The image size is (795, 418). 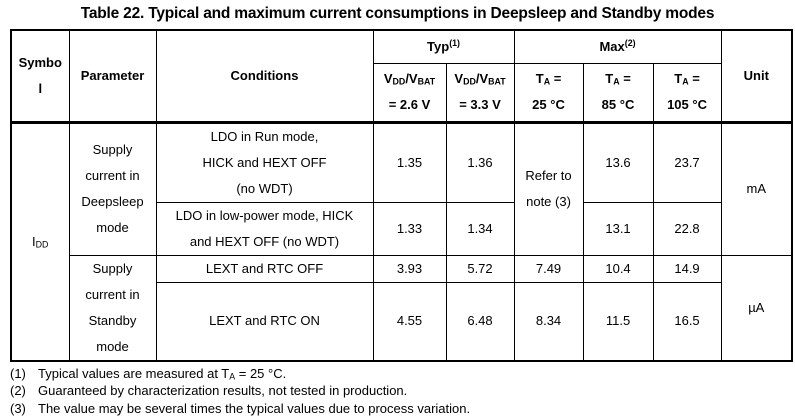 I want to click on col-header-symbol: Symbol, so click(x=40, y=76).